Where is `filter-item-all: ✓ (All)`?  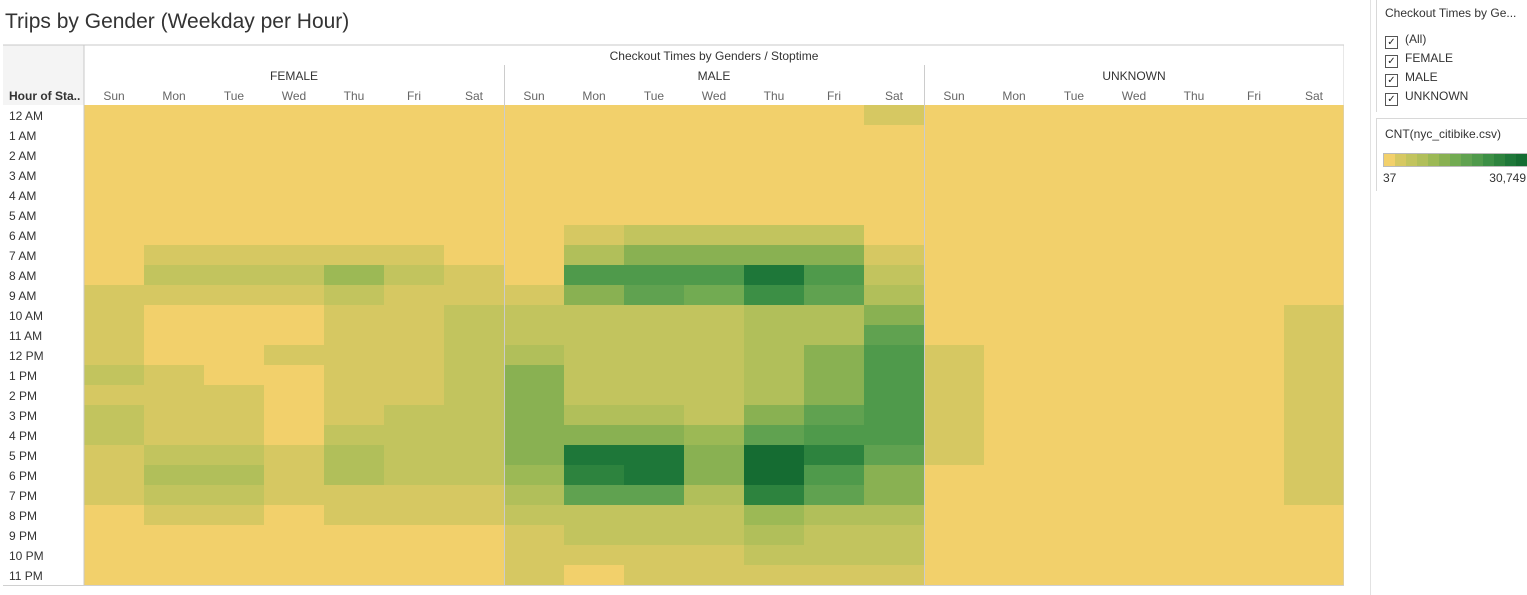
filter-item-all: ✓ (All) is located at coordinates (1405, 40).